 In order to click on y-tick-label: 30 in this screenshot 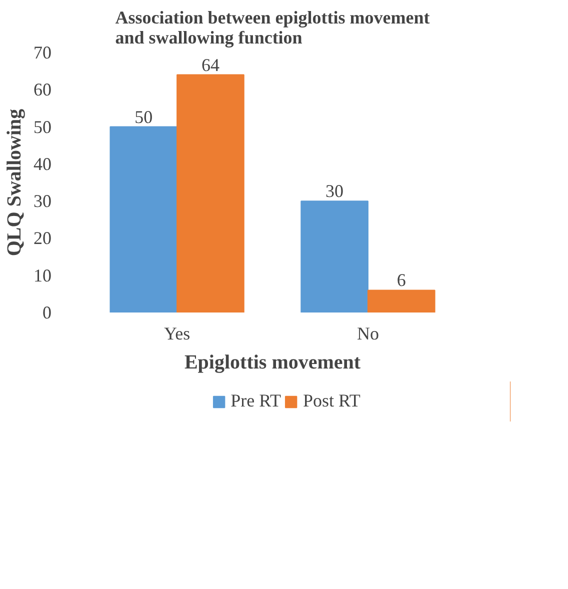, I will do `click(43, 201)`.